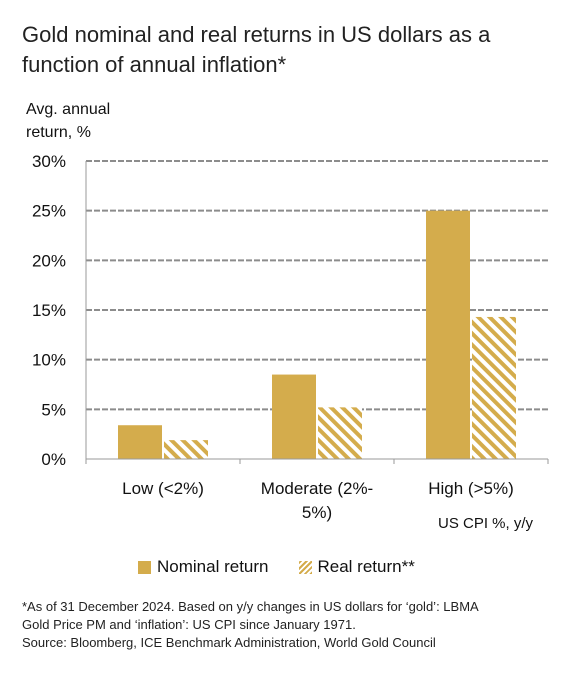 This screenshot has width=588, height=673. What do you see at coordinates (49, 161) in the screenshot?
I see `y-tick-label: 30%` at bounding box center [49, 161].